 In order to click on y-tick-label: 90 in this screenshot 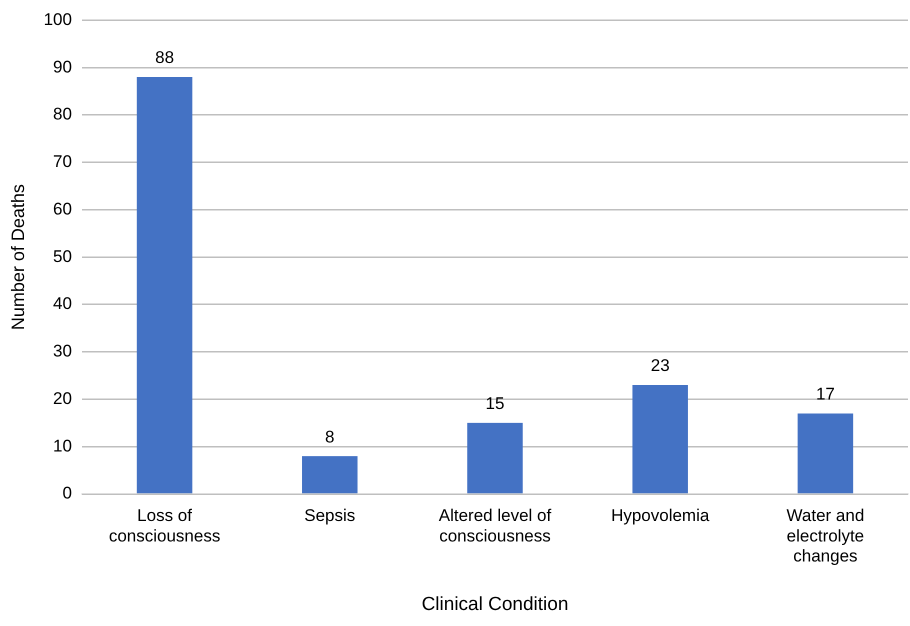, I will do `click(62, 66)`.